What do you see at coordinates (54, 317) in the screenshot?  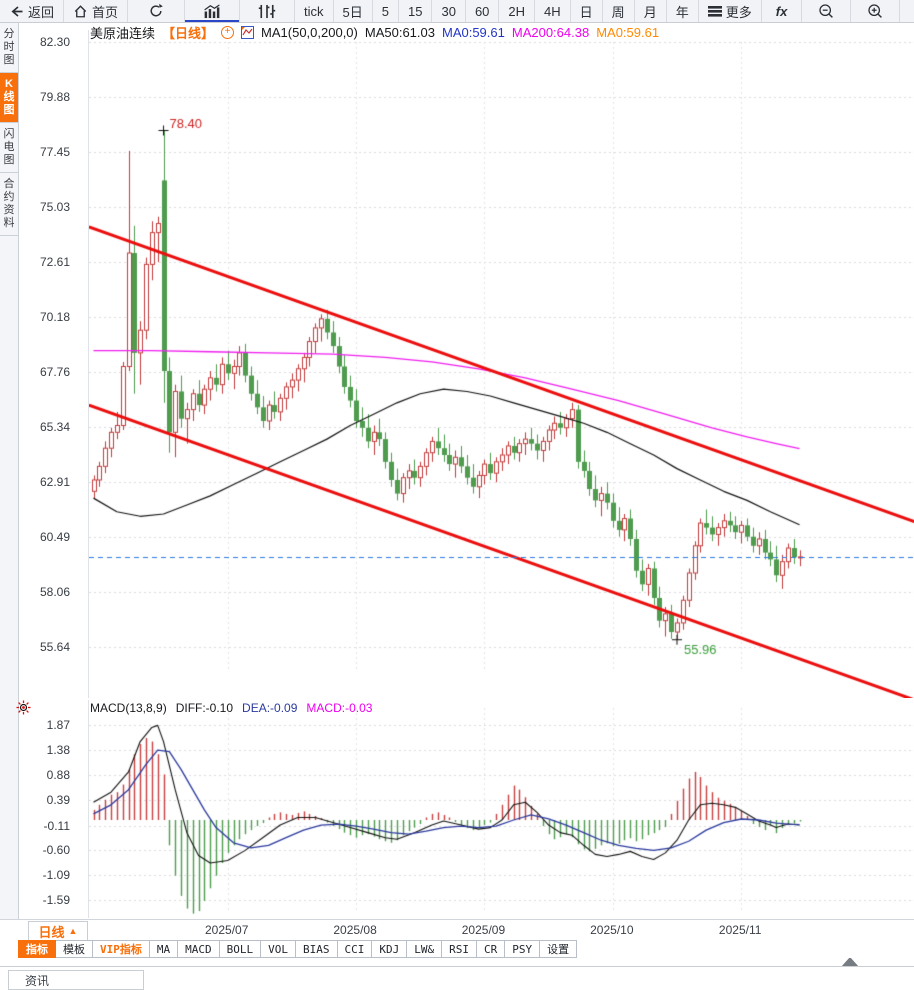 I see `price-tick-label: 70.18` at bounding box center [54, 317].